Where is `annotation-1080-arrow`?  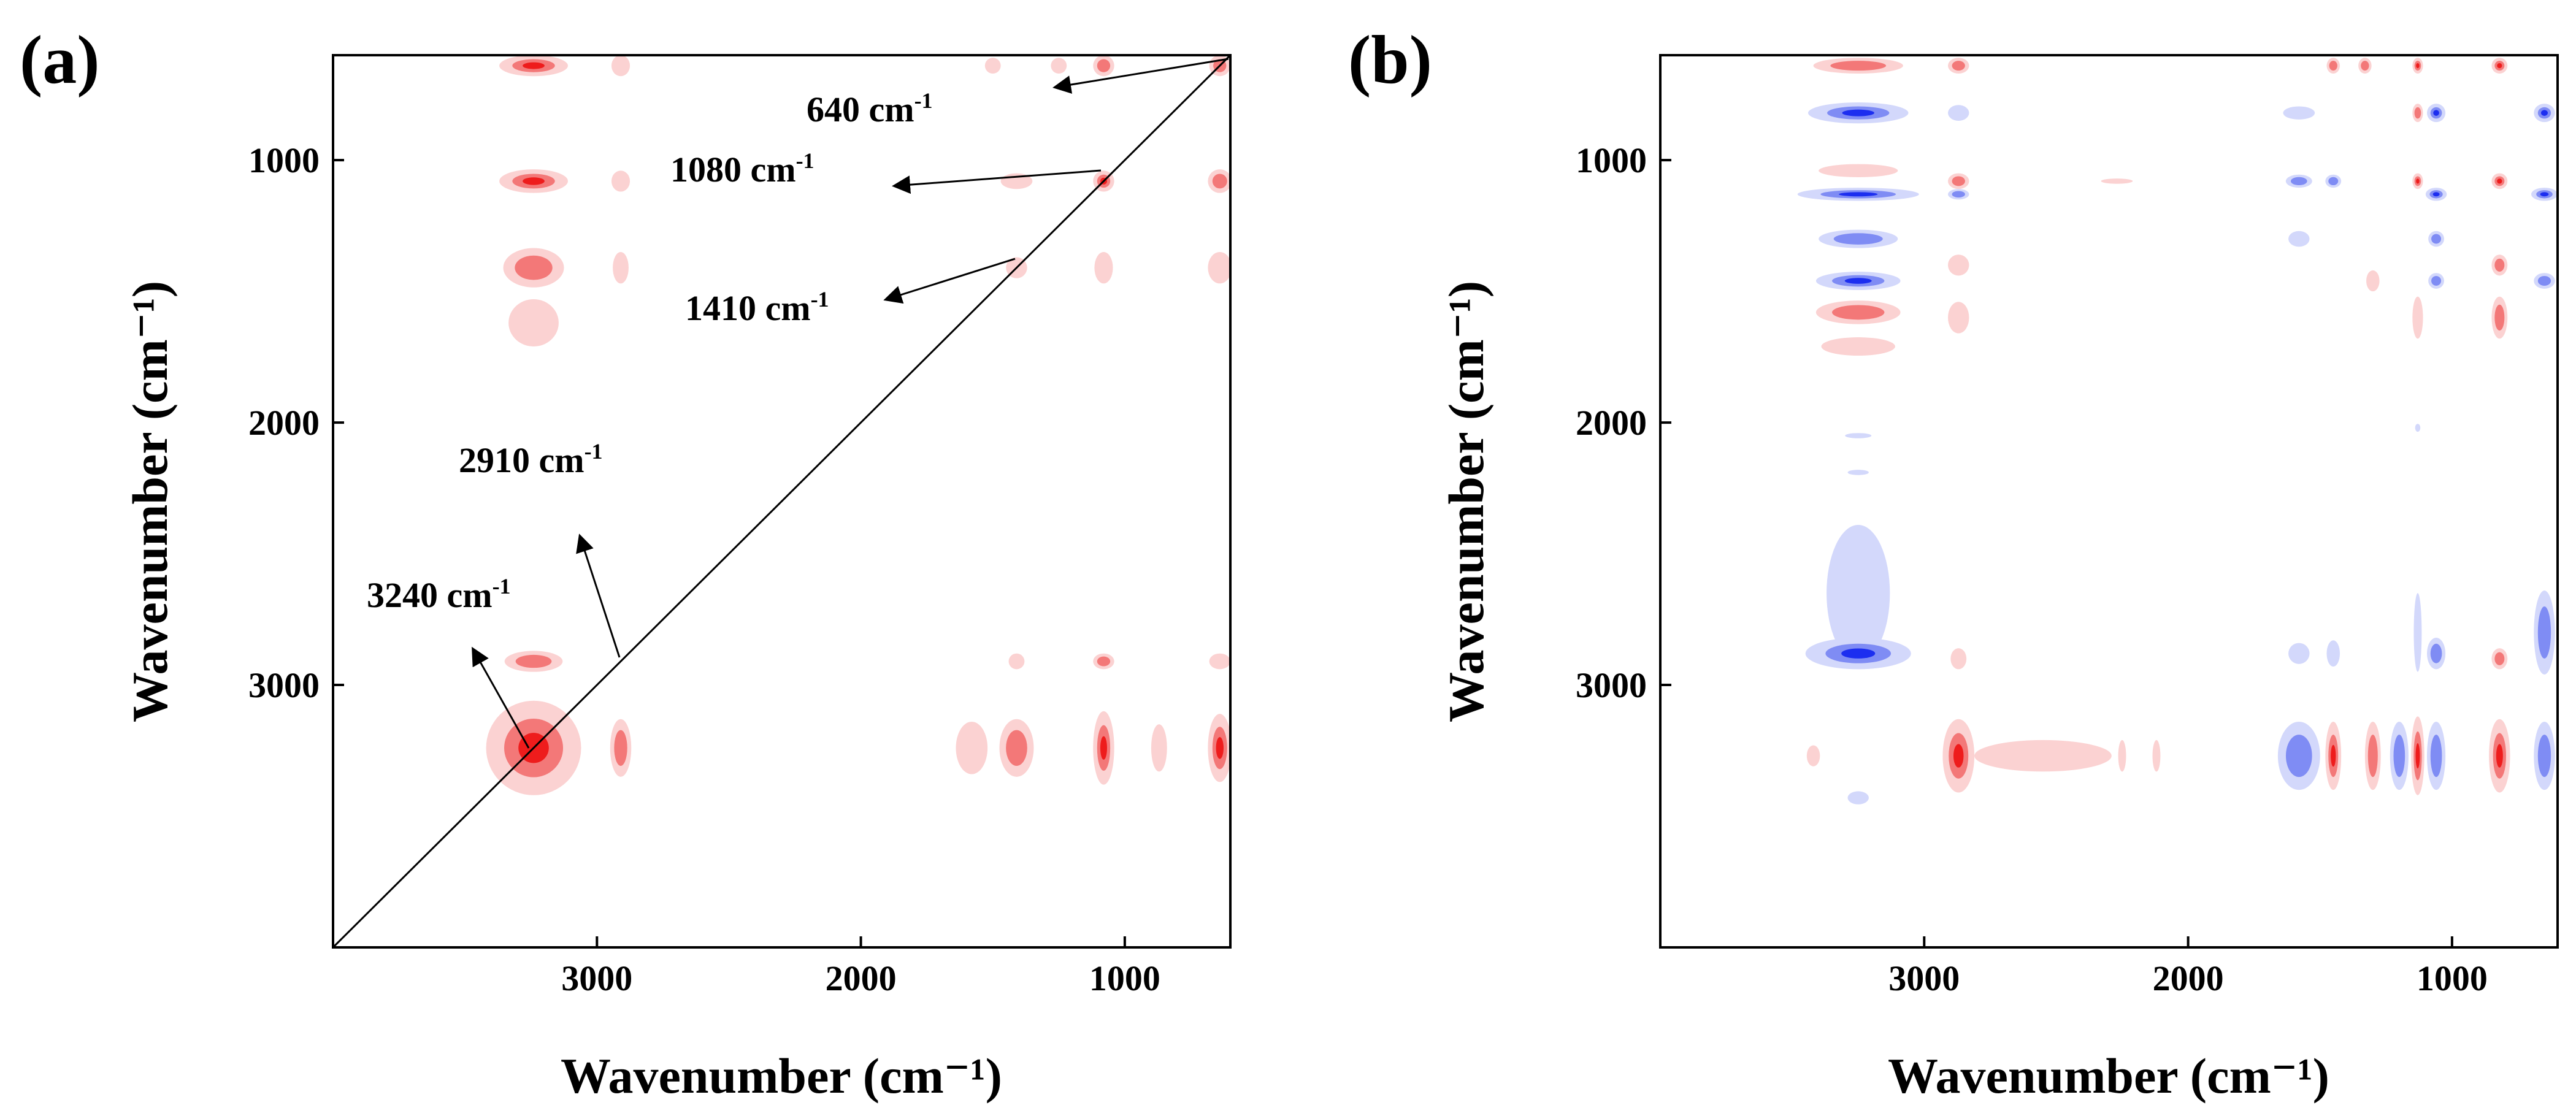
annotation-1080-arrow is located at coordinates (997, 182).